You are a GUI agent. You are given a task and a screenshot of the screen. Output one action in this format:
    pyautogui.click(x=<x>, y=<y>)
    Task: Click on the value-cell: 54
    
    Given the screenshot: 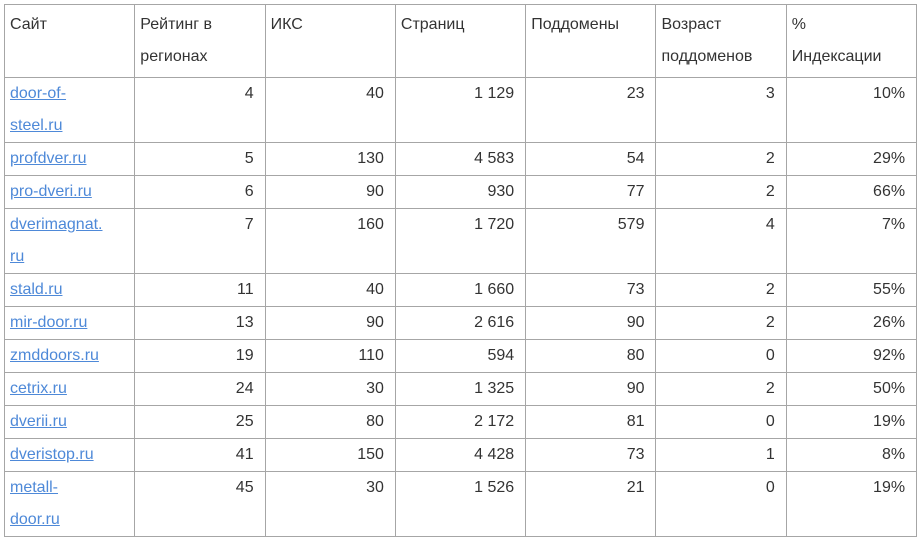 What is the action you would take?
    pyautogui.click(x=591, y=159)
    